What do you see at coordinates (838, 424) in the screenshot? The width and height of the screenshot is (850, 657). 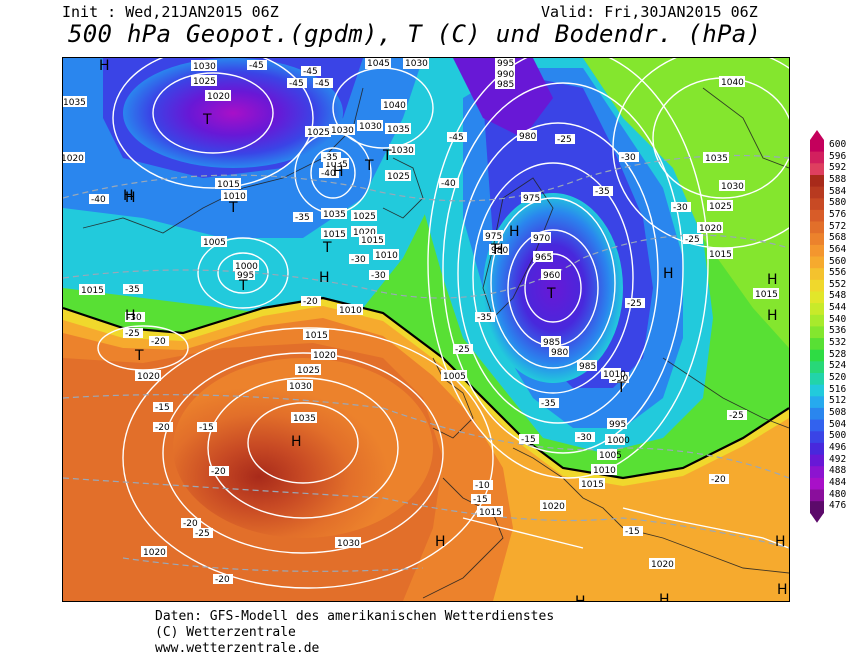 I see `legend-value: 504` at bounding box center [838, 424].